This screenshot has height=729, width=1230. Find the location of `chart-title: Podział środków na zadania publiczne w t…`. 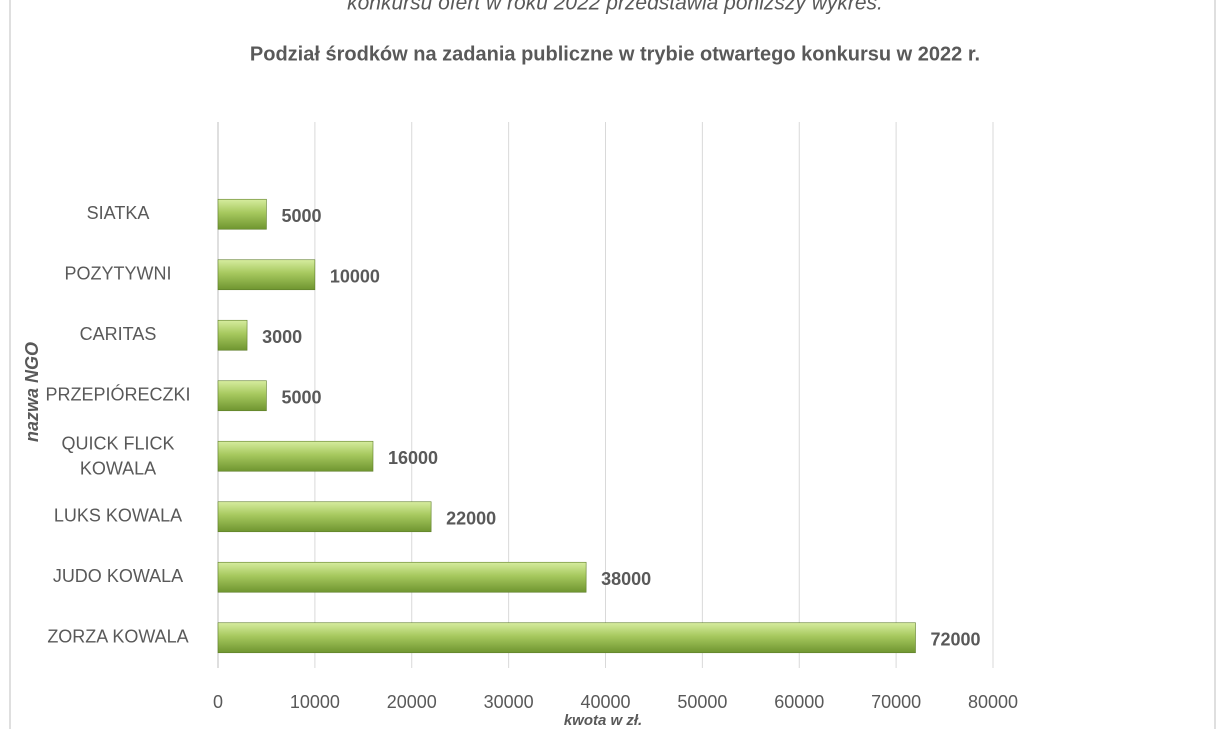

chart-title: Podział środków na zadania publiczne w t… is located at coordinates (615, 54).